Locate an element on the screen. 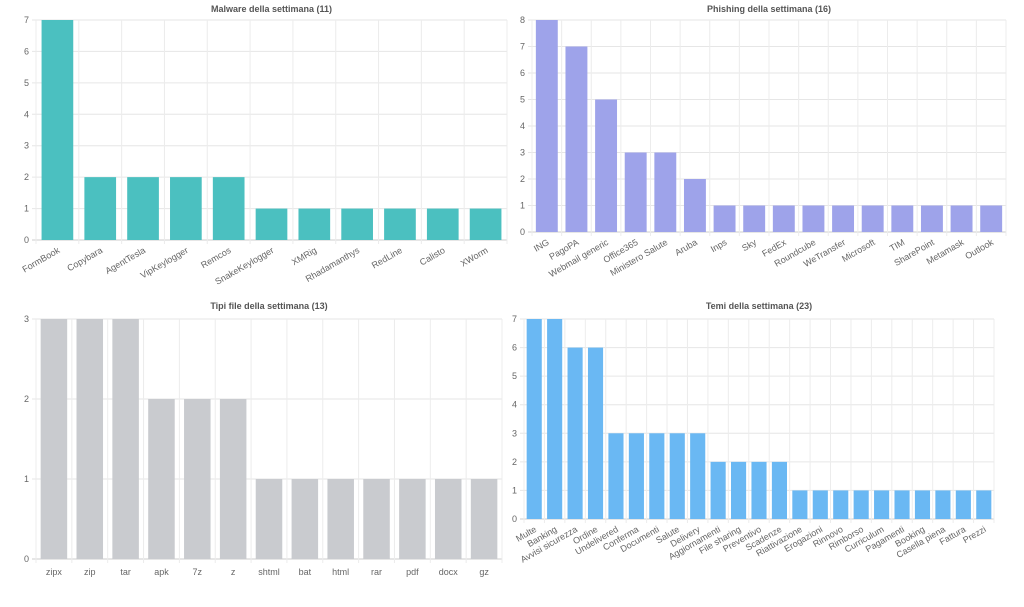  x-tick-label: XMRig is located at coordinates (304, 256).